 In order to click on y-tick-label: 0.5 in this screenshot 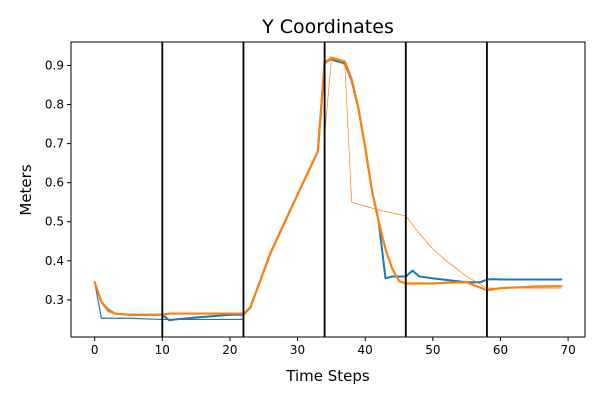, I will do `click(54, 222)`.